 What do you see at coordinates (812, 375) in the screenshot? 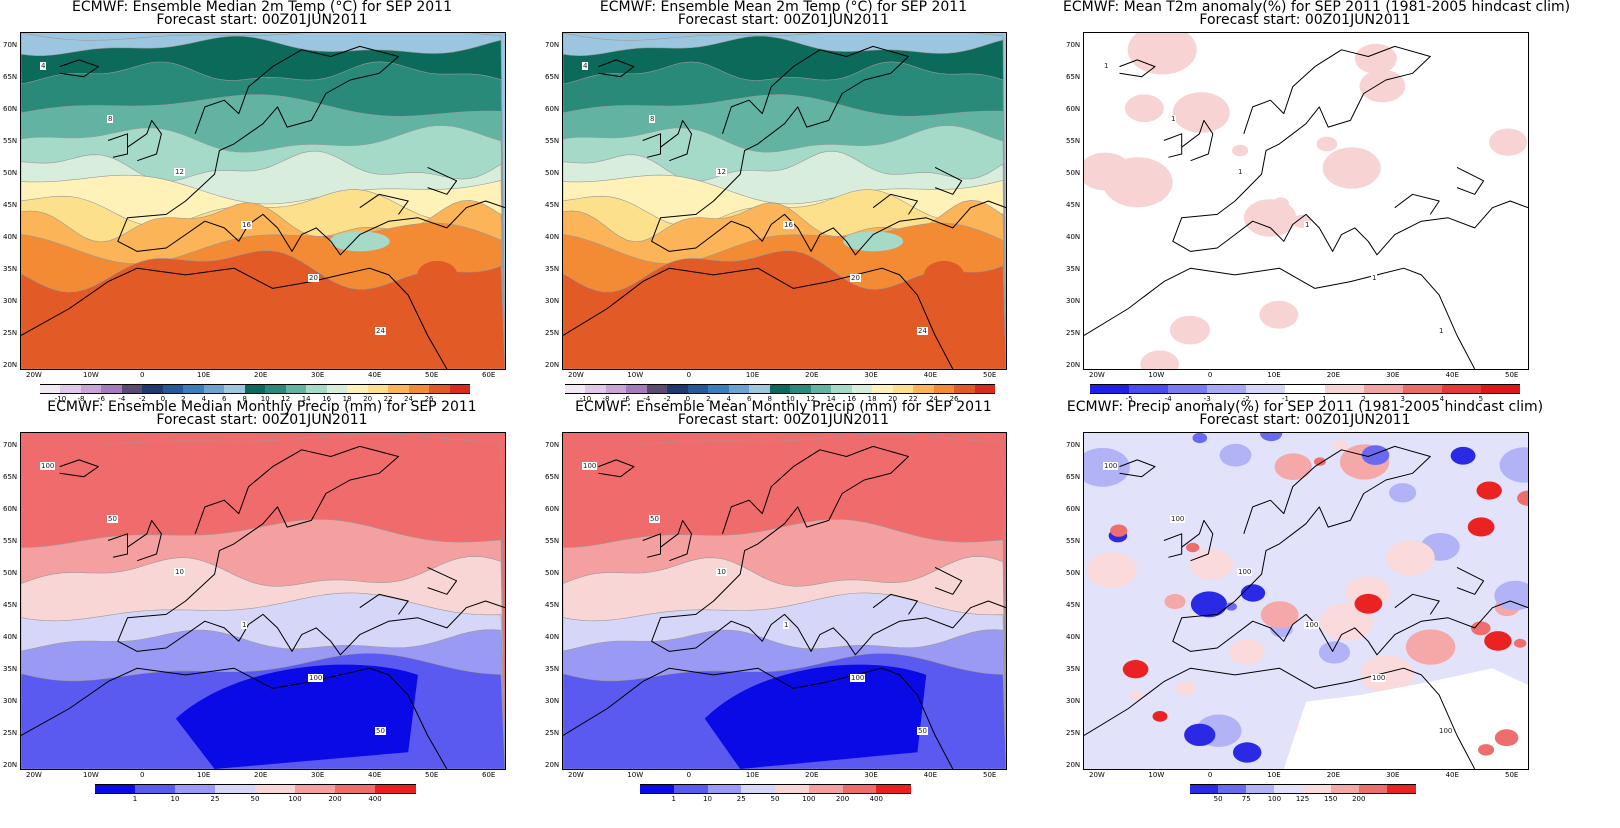
I see `longitude-label: 20E` at bounding box center [812, 375].